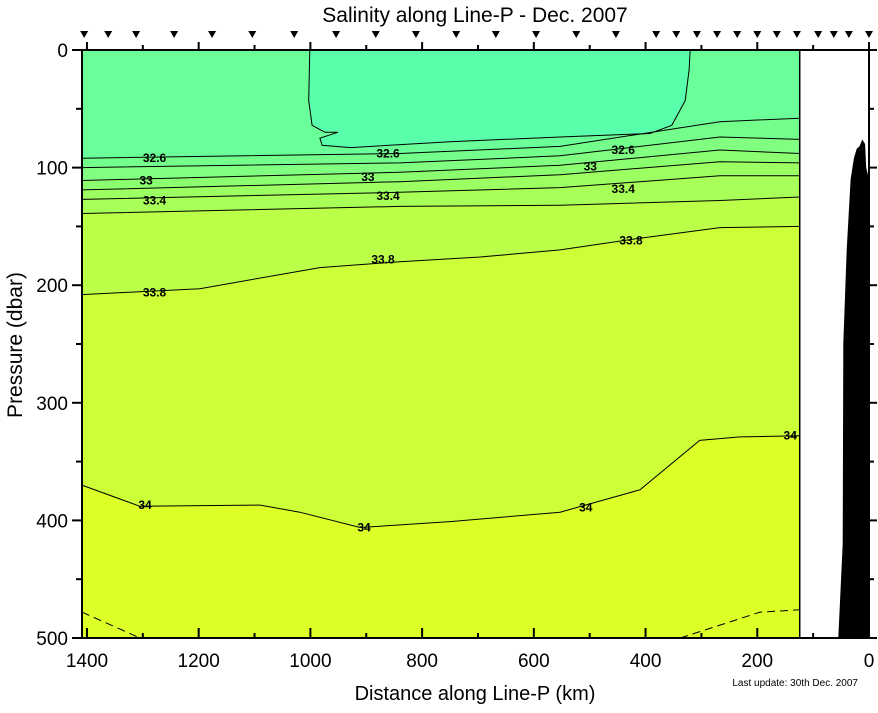 Image resolution: width=878 pixels, height=713 pixels. What do you see at coordinates (52, 639) in the screenshot?
I see `y-tick-label: 500` at bounding box center [52, 639].